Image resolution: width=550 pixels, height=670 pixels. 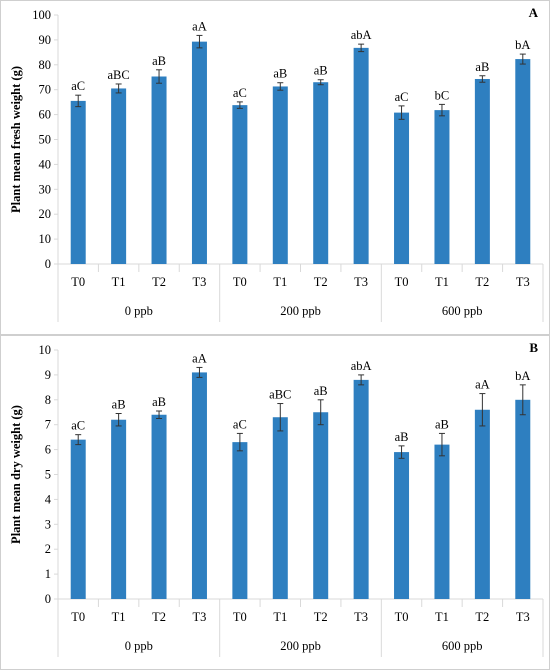 I want to click on y-tick-label: 8, so click(x=48, y=400).